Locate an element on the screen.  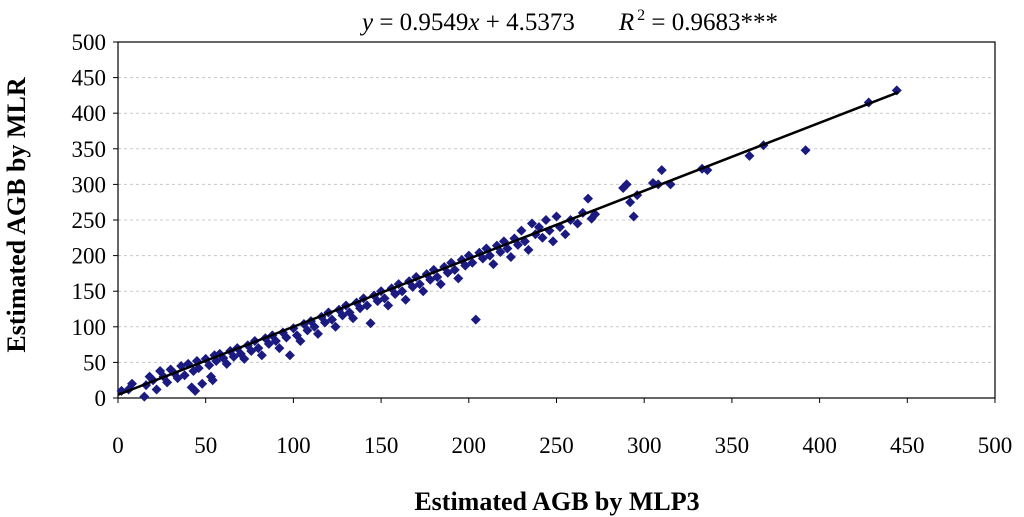
regression-equation: y = 0.9549x + 4.5373 R 2 = 0.9683*** is located at coordinates (568, 21).